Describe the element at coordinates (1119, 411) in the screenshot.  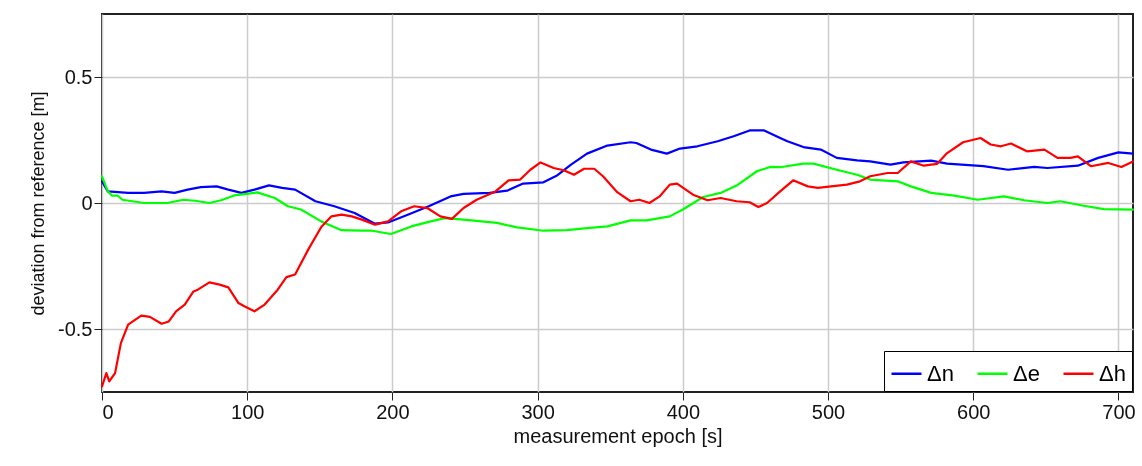
I see `x-tick-label: 700` at that location.